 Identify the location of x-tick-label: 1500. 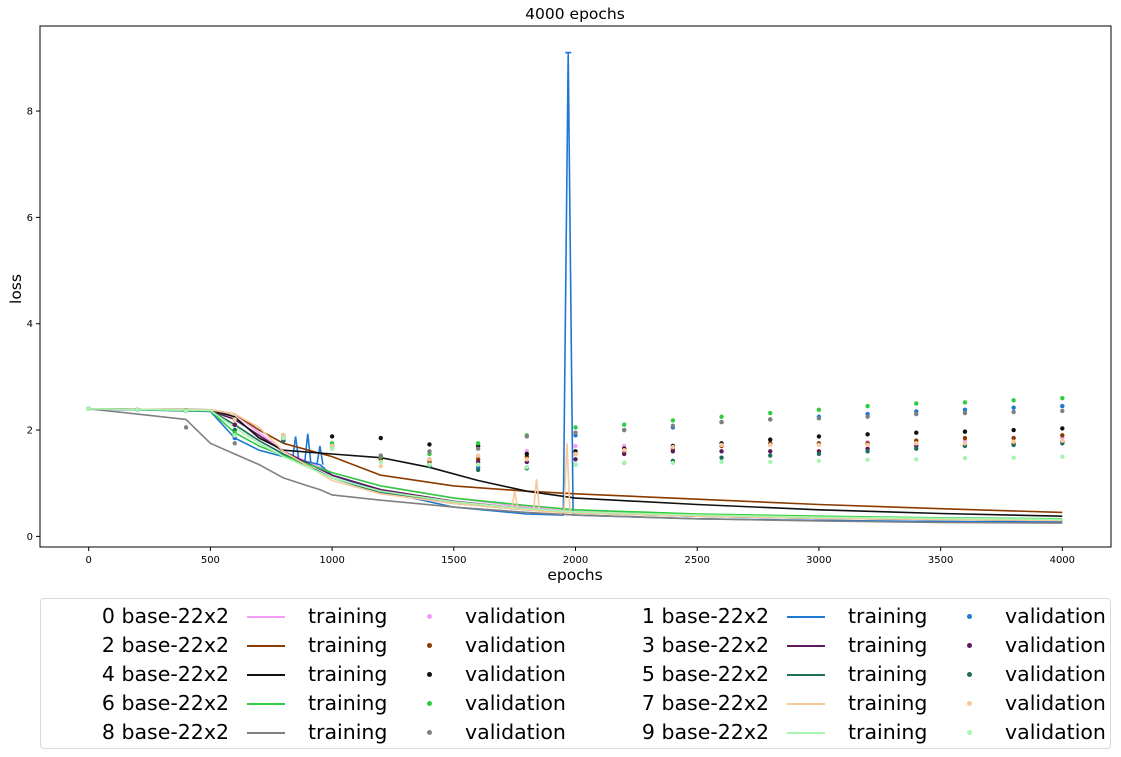
(453, 560).